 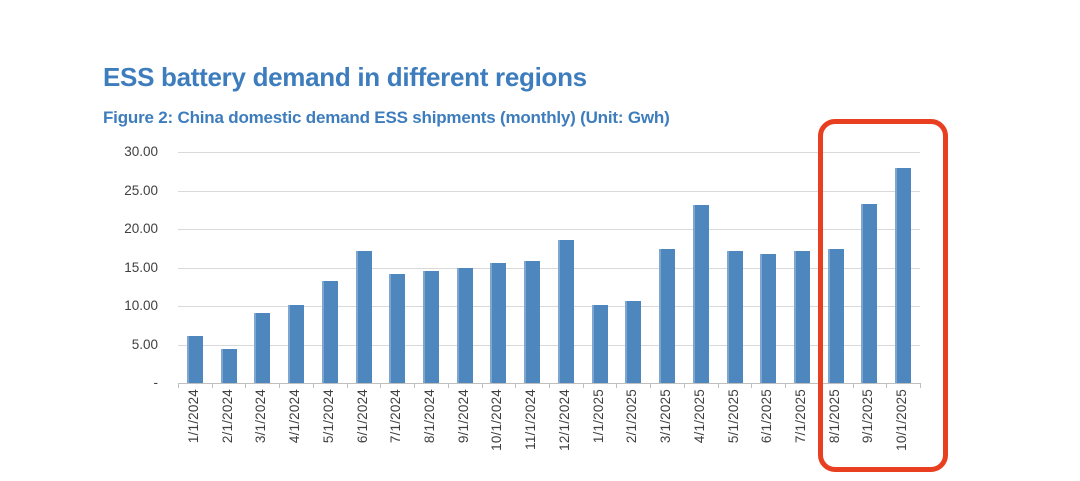 I want to click on x-tick-label-text: 5/1/2024, so click(x=328, y=416).